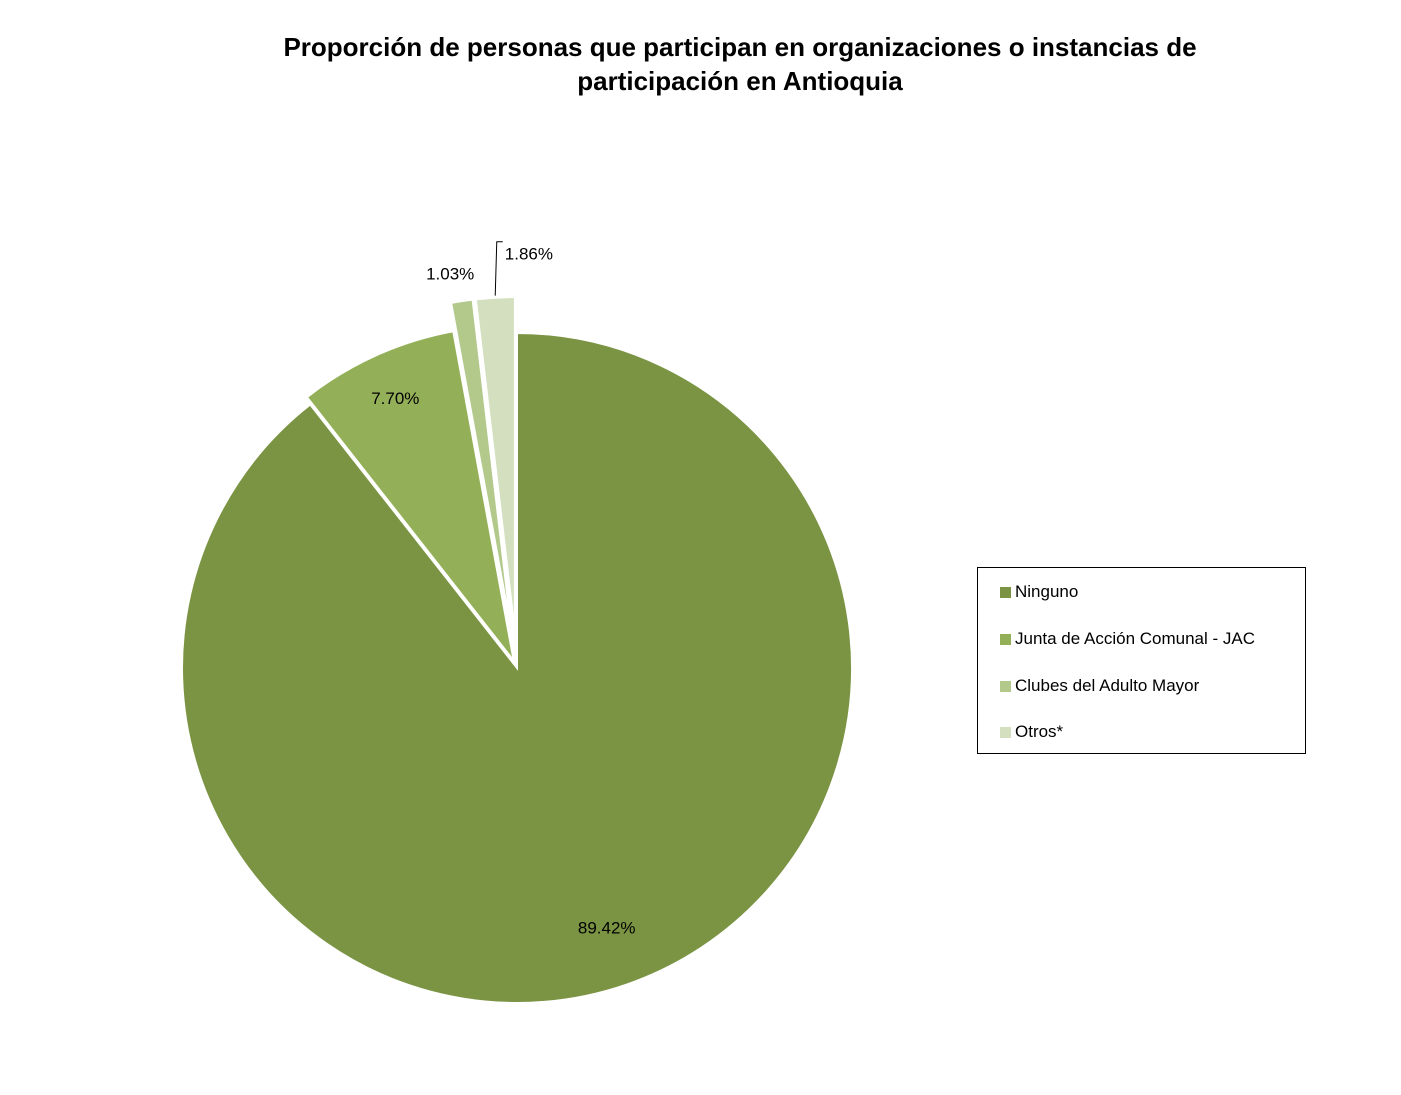 The height and width of the screenshot is (1095, 1401). I want to click on data-label-ninguno: 89.42%, so click(607, 928).